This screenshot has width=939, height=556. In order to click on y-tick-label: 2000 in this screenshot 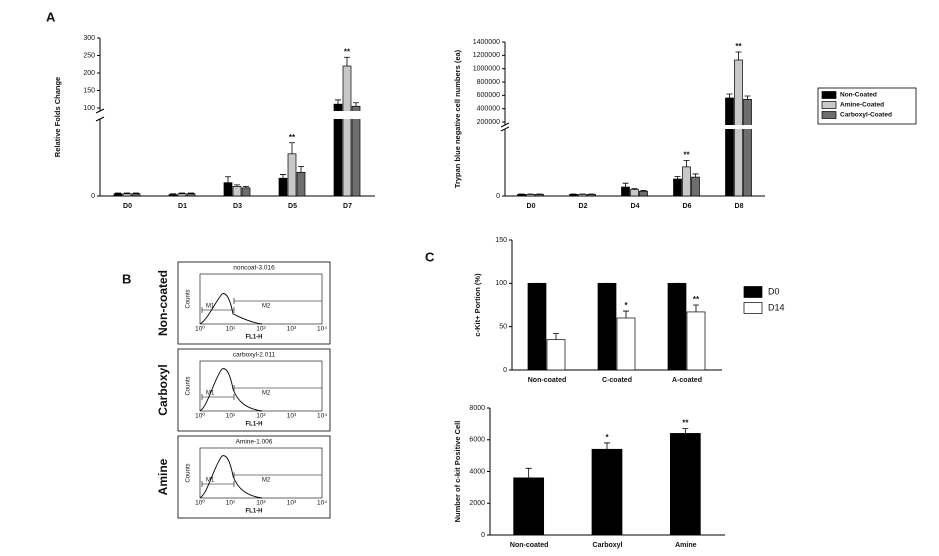, I will do `click(477, 503)`.